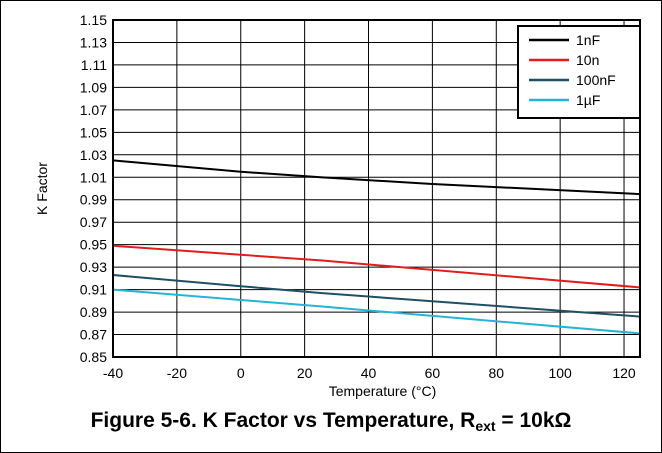  Describe the element at coordinates (485, 426) in the screenshot. I see `caption-subscript: ext` at that location.